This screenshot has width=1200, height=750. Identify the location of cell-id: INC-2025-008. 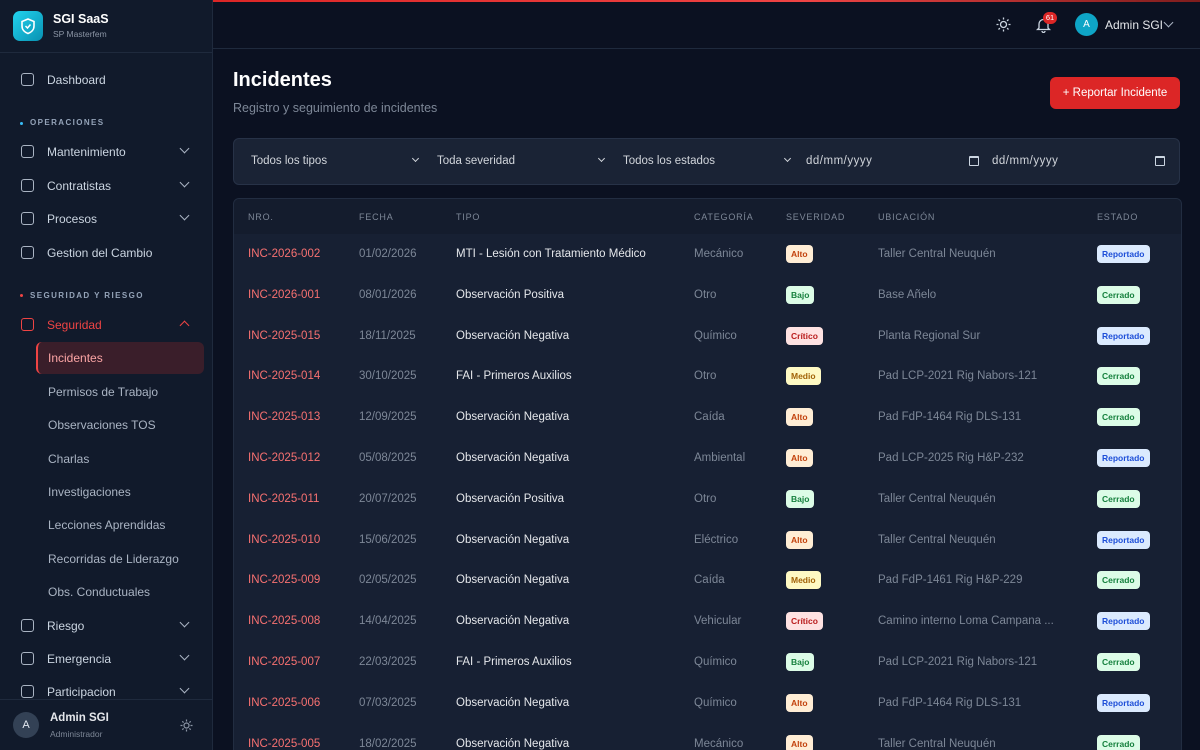
(284, 621).